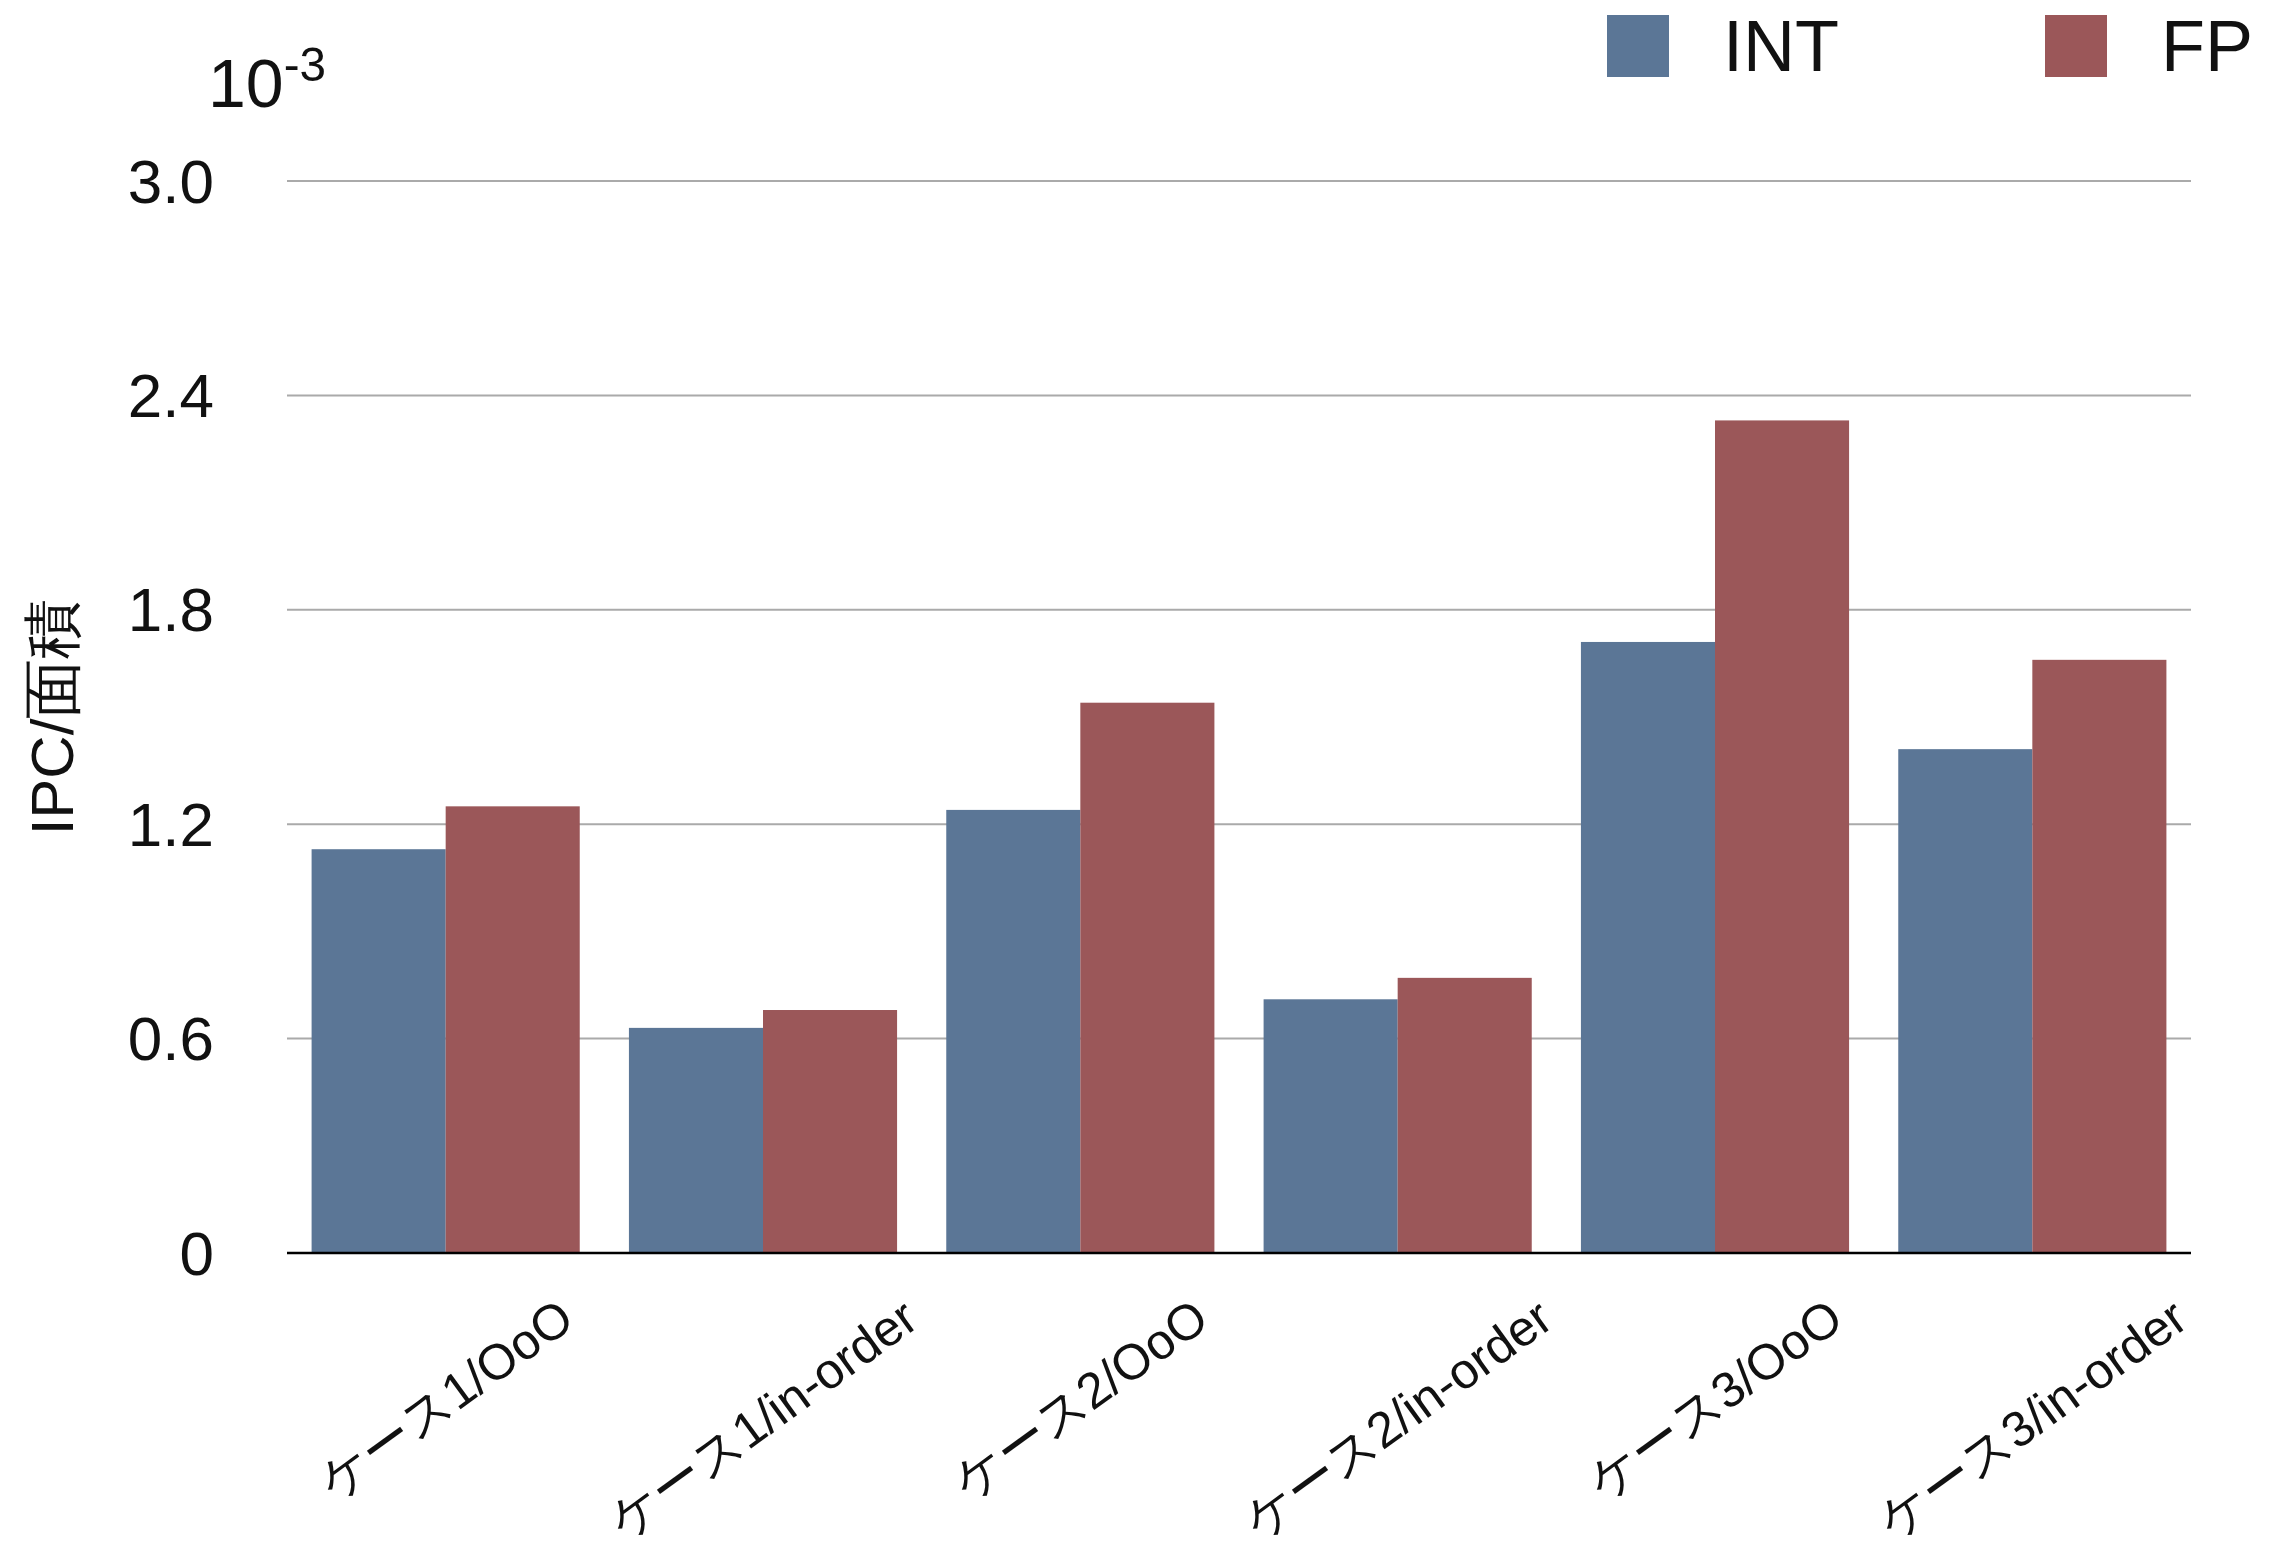 Image resolution: width=2270 pixels, height=1544 pixels. Describe the element at coordinates (2207, 46) in the screenshot. I see `legend-label: FP` at that location.